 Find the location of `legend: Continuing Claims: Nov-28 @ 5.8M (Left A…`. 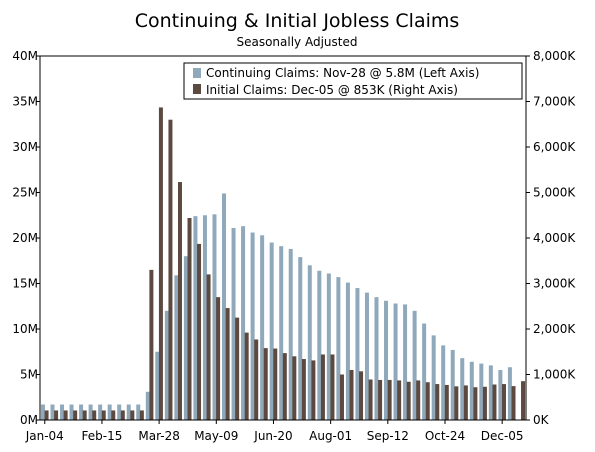

legend: Continuing Claims: Nov-28 @ 5.8M (Left A… is located at coordinates (353, 81).